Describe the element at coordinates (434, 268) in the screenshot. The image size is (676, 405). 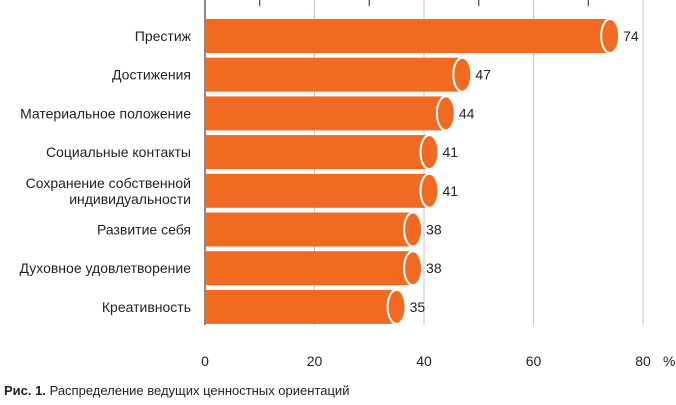
I see `value-label-7: 38` at that location.